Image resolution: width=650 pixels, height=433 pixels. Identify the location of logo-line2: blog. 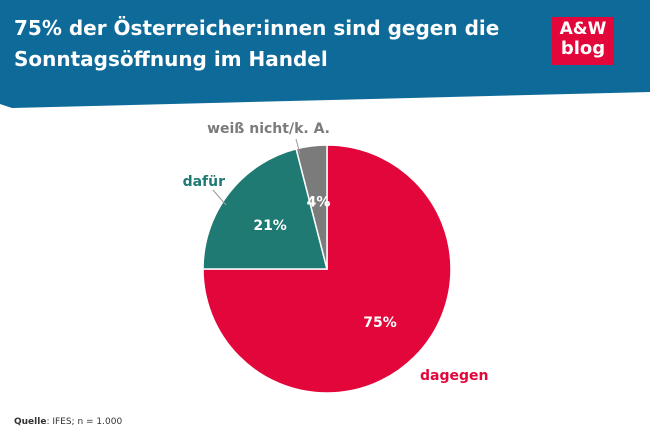
(583, 48).